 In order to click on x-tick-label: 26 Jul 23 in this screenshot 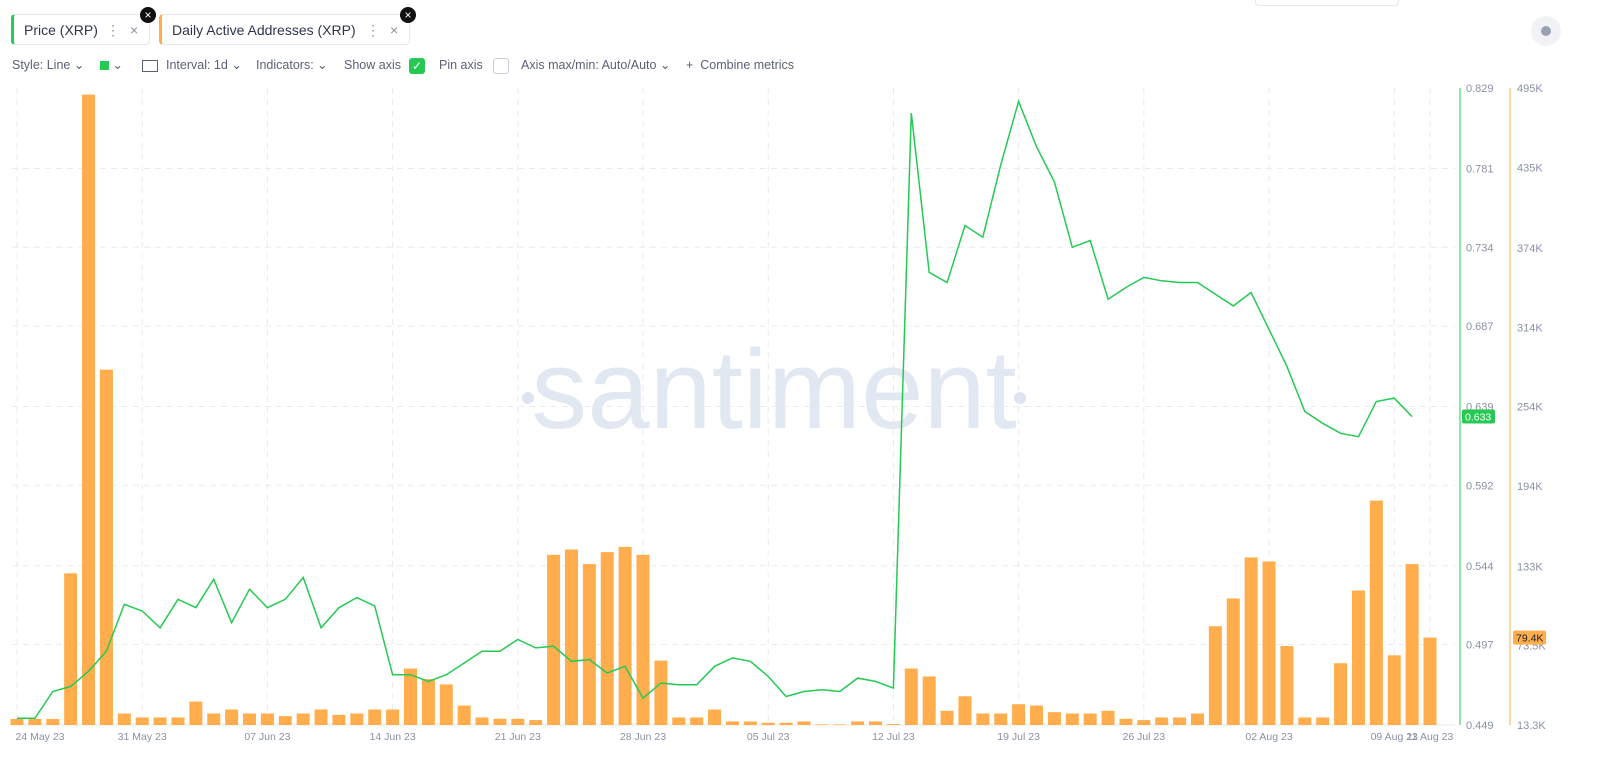, I will do `click(1144, 737)`.